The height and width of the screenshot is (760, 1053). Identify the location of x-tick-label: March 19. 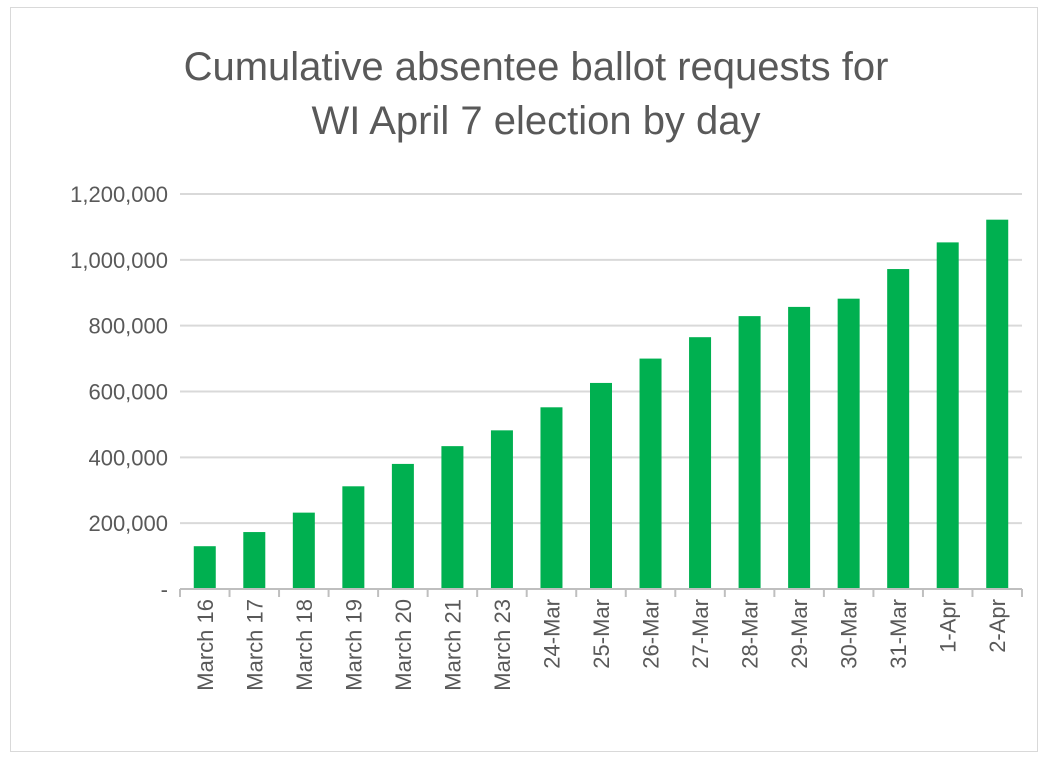
(353, 645).